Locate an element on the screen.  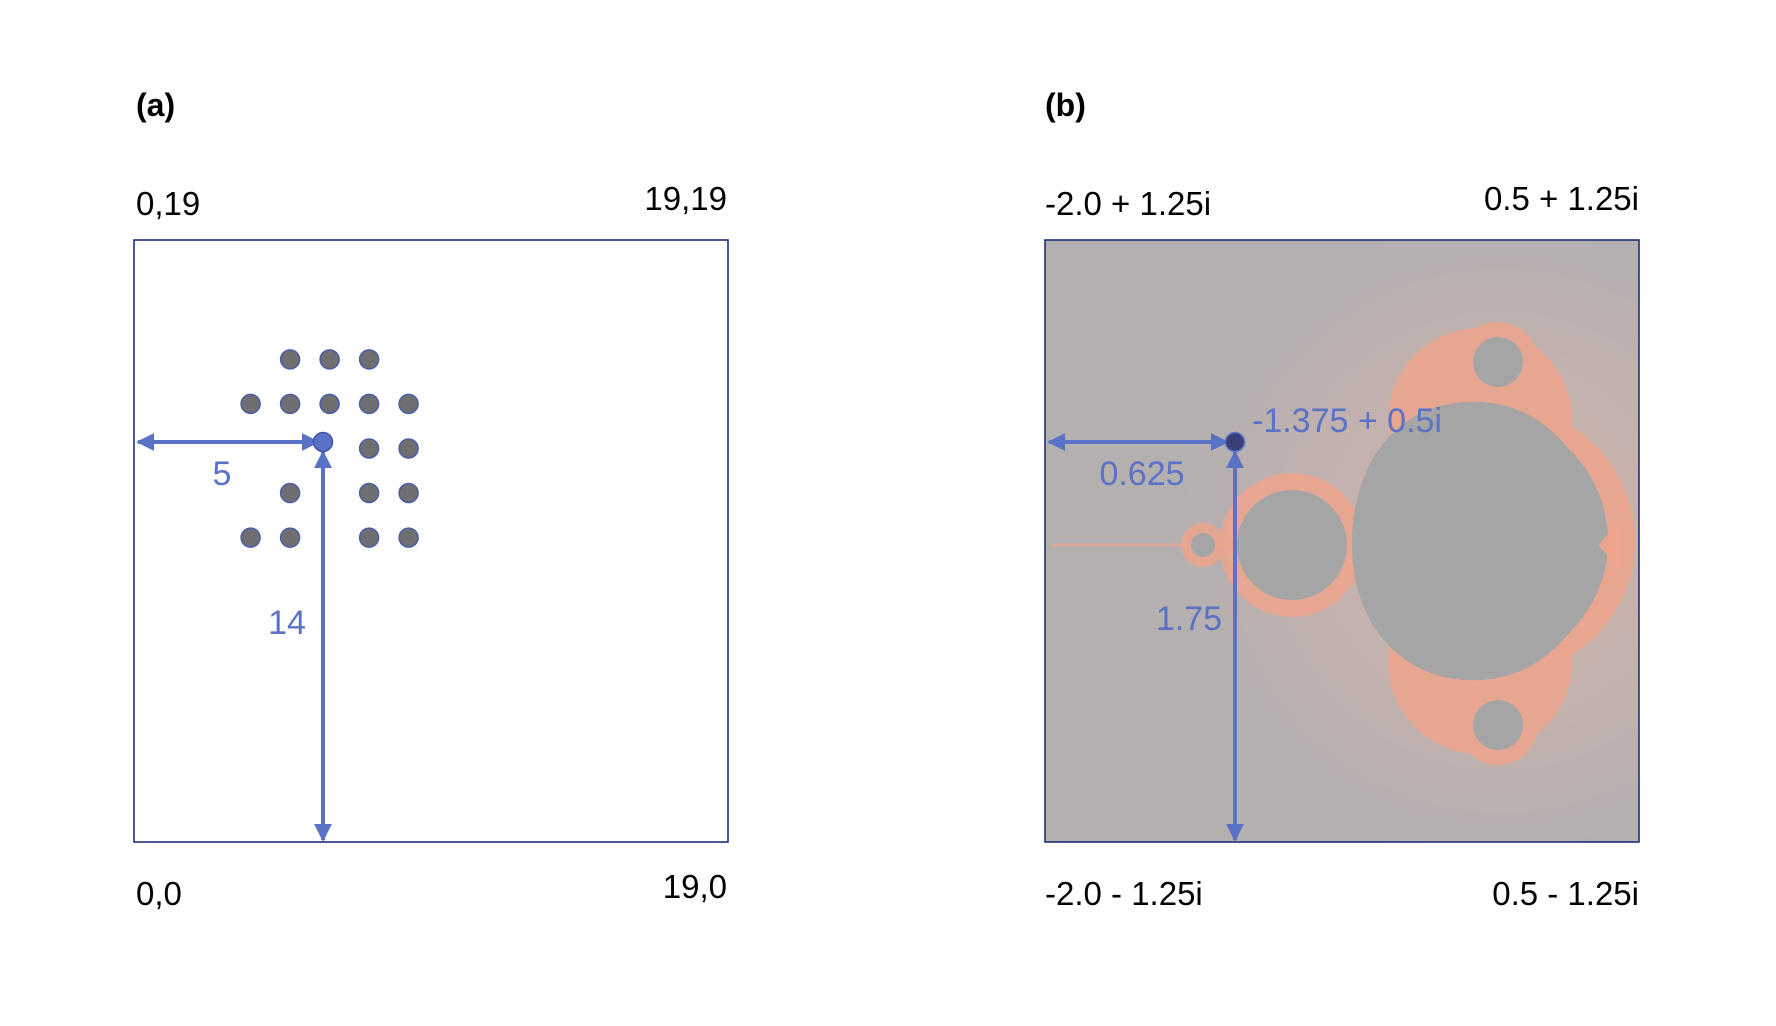
panel-b-corner-bottom-right: 0.5 - 1.25i is located at coordinates (1565, 893).